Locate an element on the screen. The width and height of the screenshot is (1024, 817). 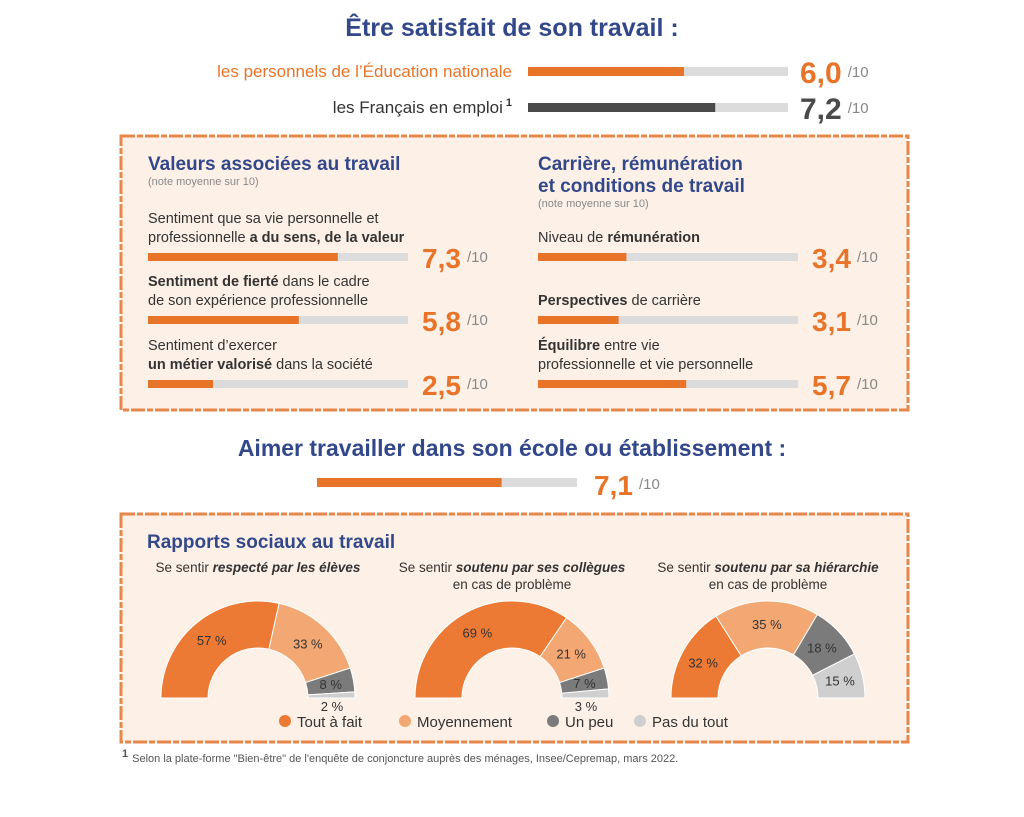
legend-label: Tout à fait is located at coordinates (330, 722).